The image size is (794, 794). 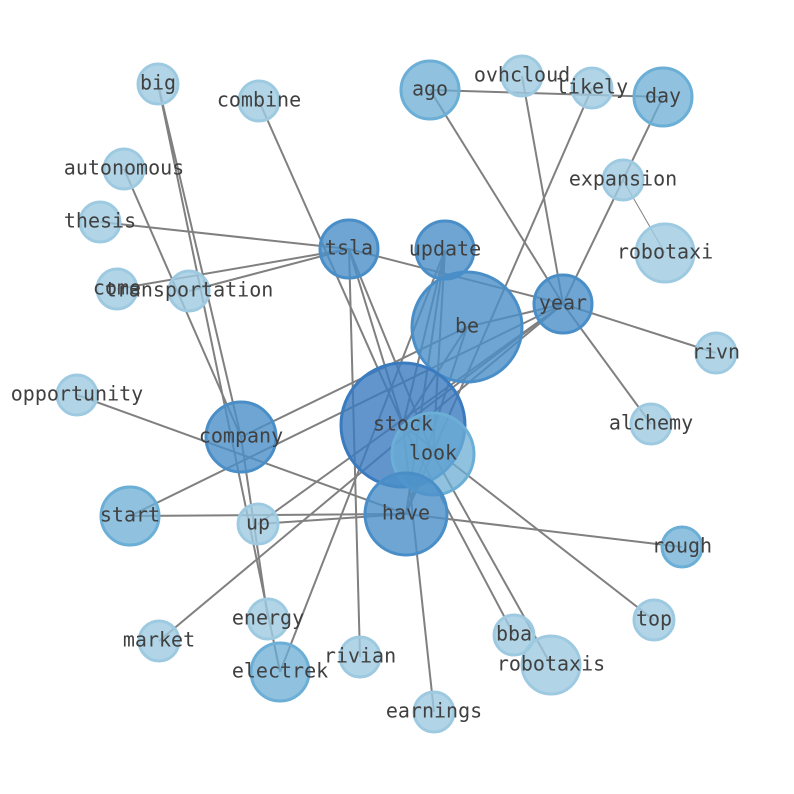 I want to click on node-label: robotaxi, so click(x=665, y=252).